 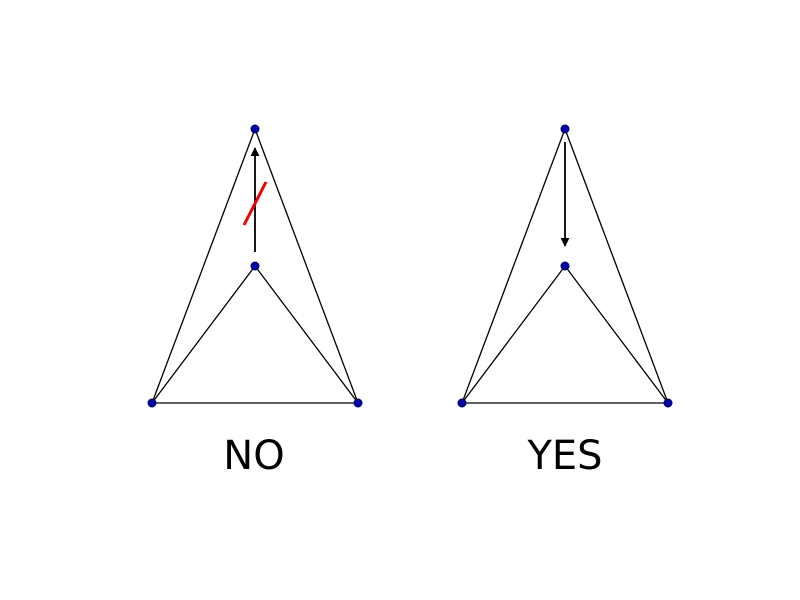 I want to click on edge-right-outer-right, so click(x=616, y=266).